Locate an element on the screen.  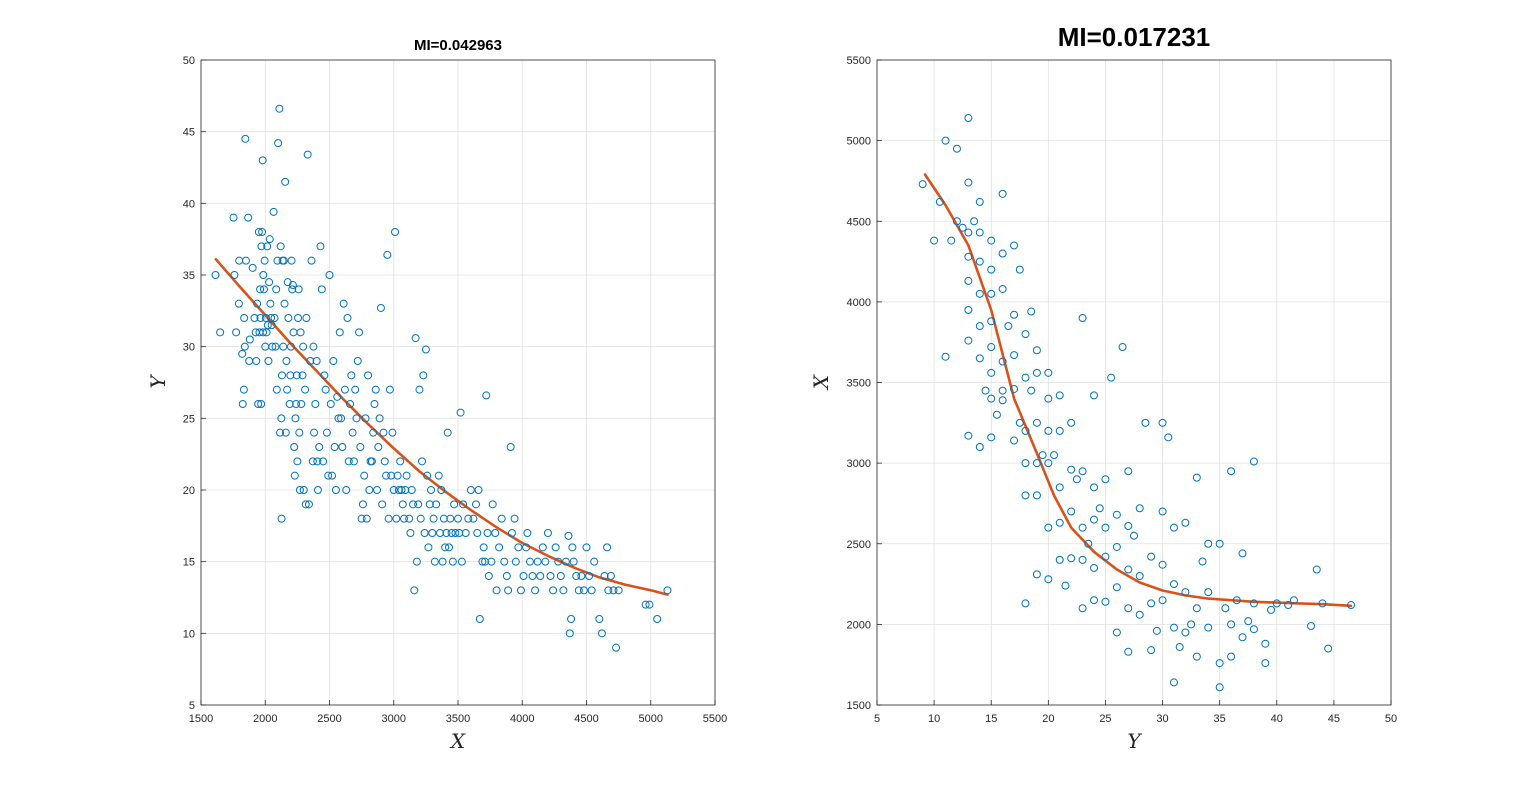
left-x-tick-label: 3000 is located at coordinates (394, 719).